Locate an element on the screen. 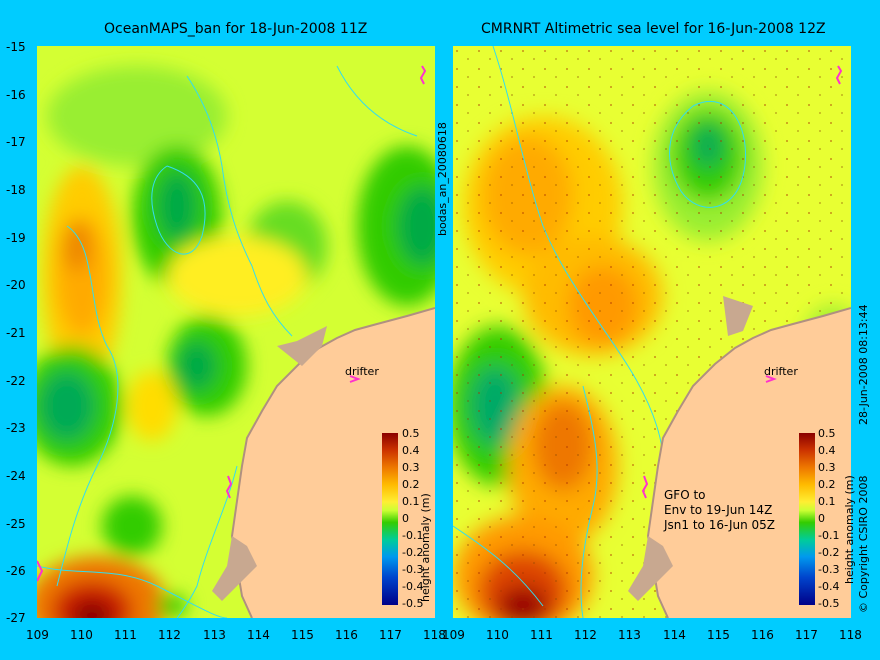 This screenshot has height=660, width=880. lat-tick: -20 is located at coordinates (16, 285).